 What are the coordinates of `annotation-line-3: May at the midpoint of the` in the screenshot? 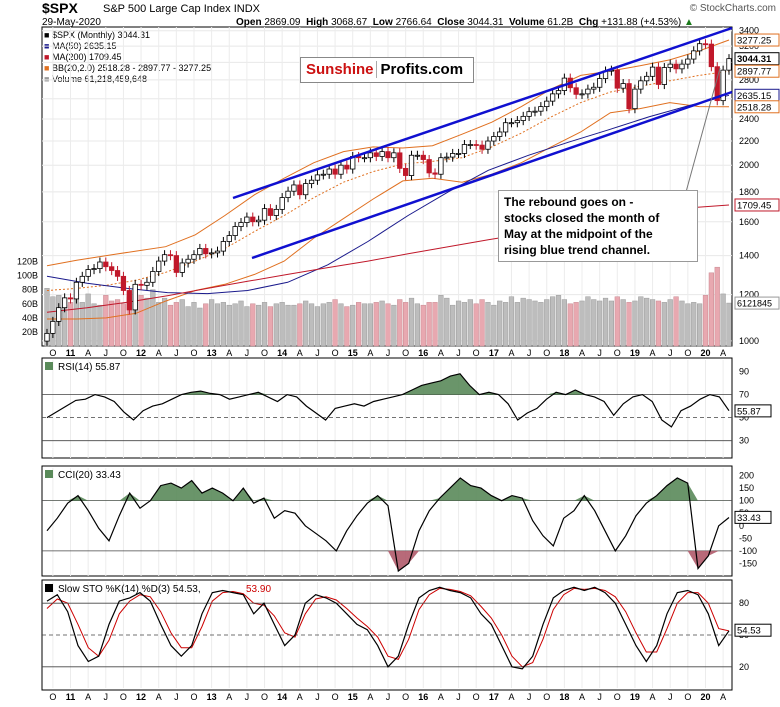 It's located at (578, 234).